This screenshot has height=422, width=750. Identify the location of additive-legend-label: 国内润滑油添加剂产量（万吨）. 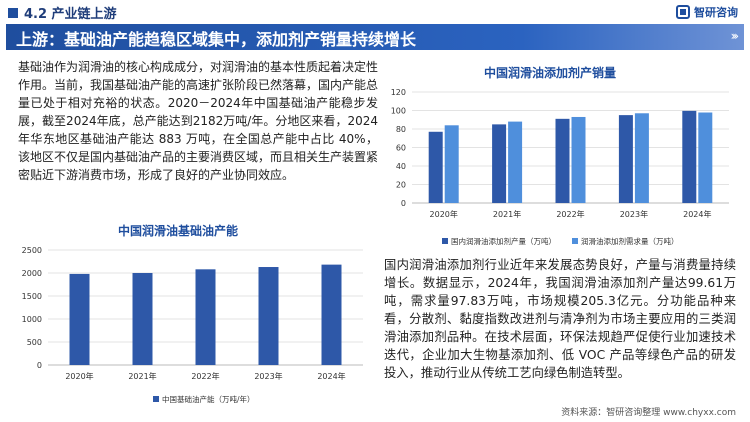
(503, 241).